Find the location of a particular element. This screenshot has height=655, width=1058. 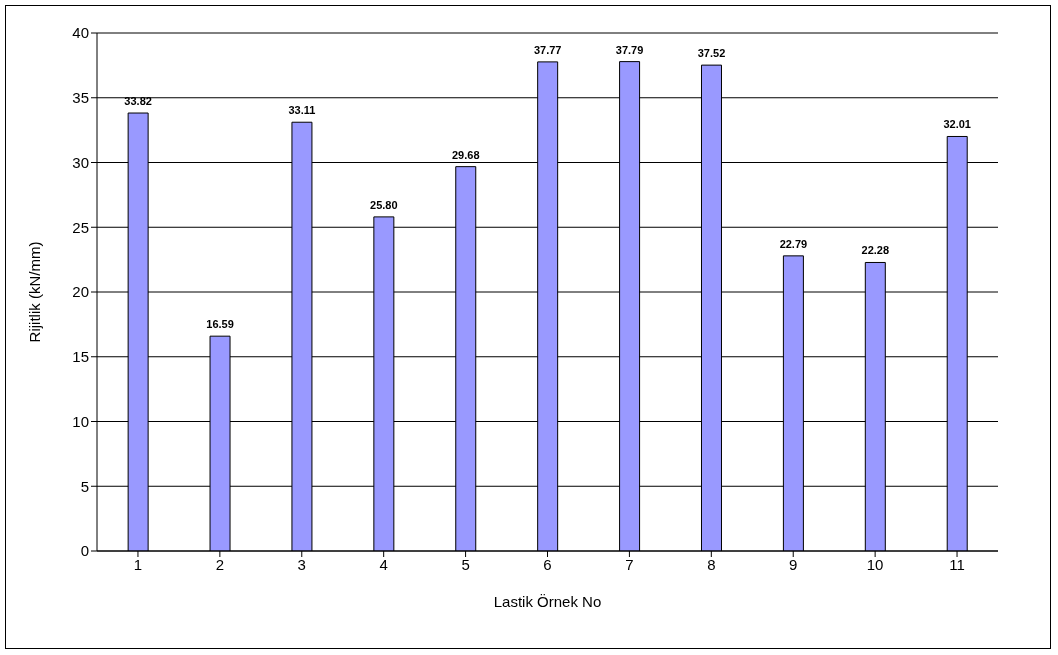

y-tick-label: 20 is located at coordinates (80, 292).